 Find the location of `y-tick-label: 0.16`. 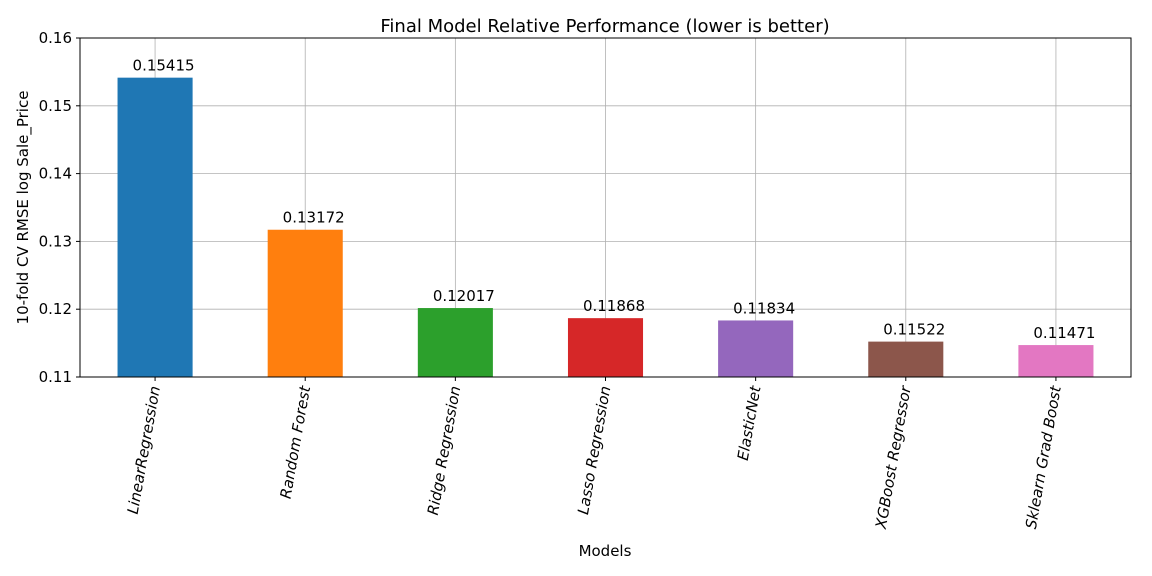

y-tick-label: 0.16 is located at coordinates (55, 38).